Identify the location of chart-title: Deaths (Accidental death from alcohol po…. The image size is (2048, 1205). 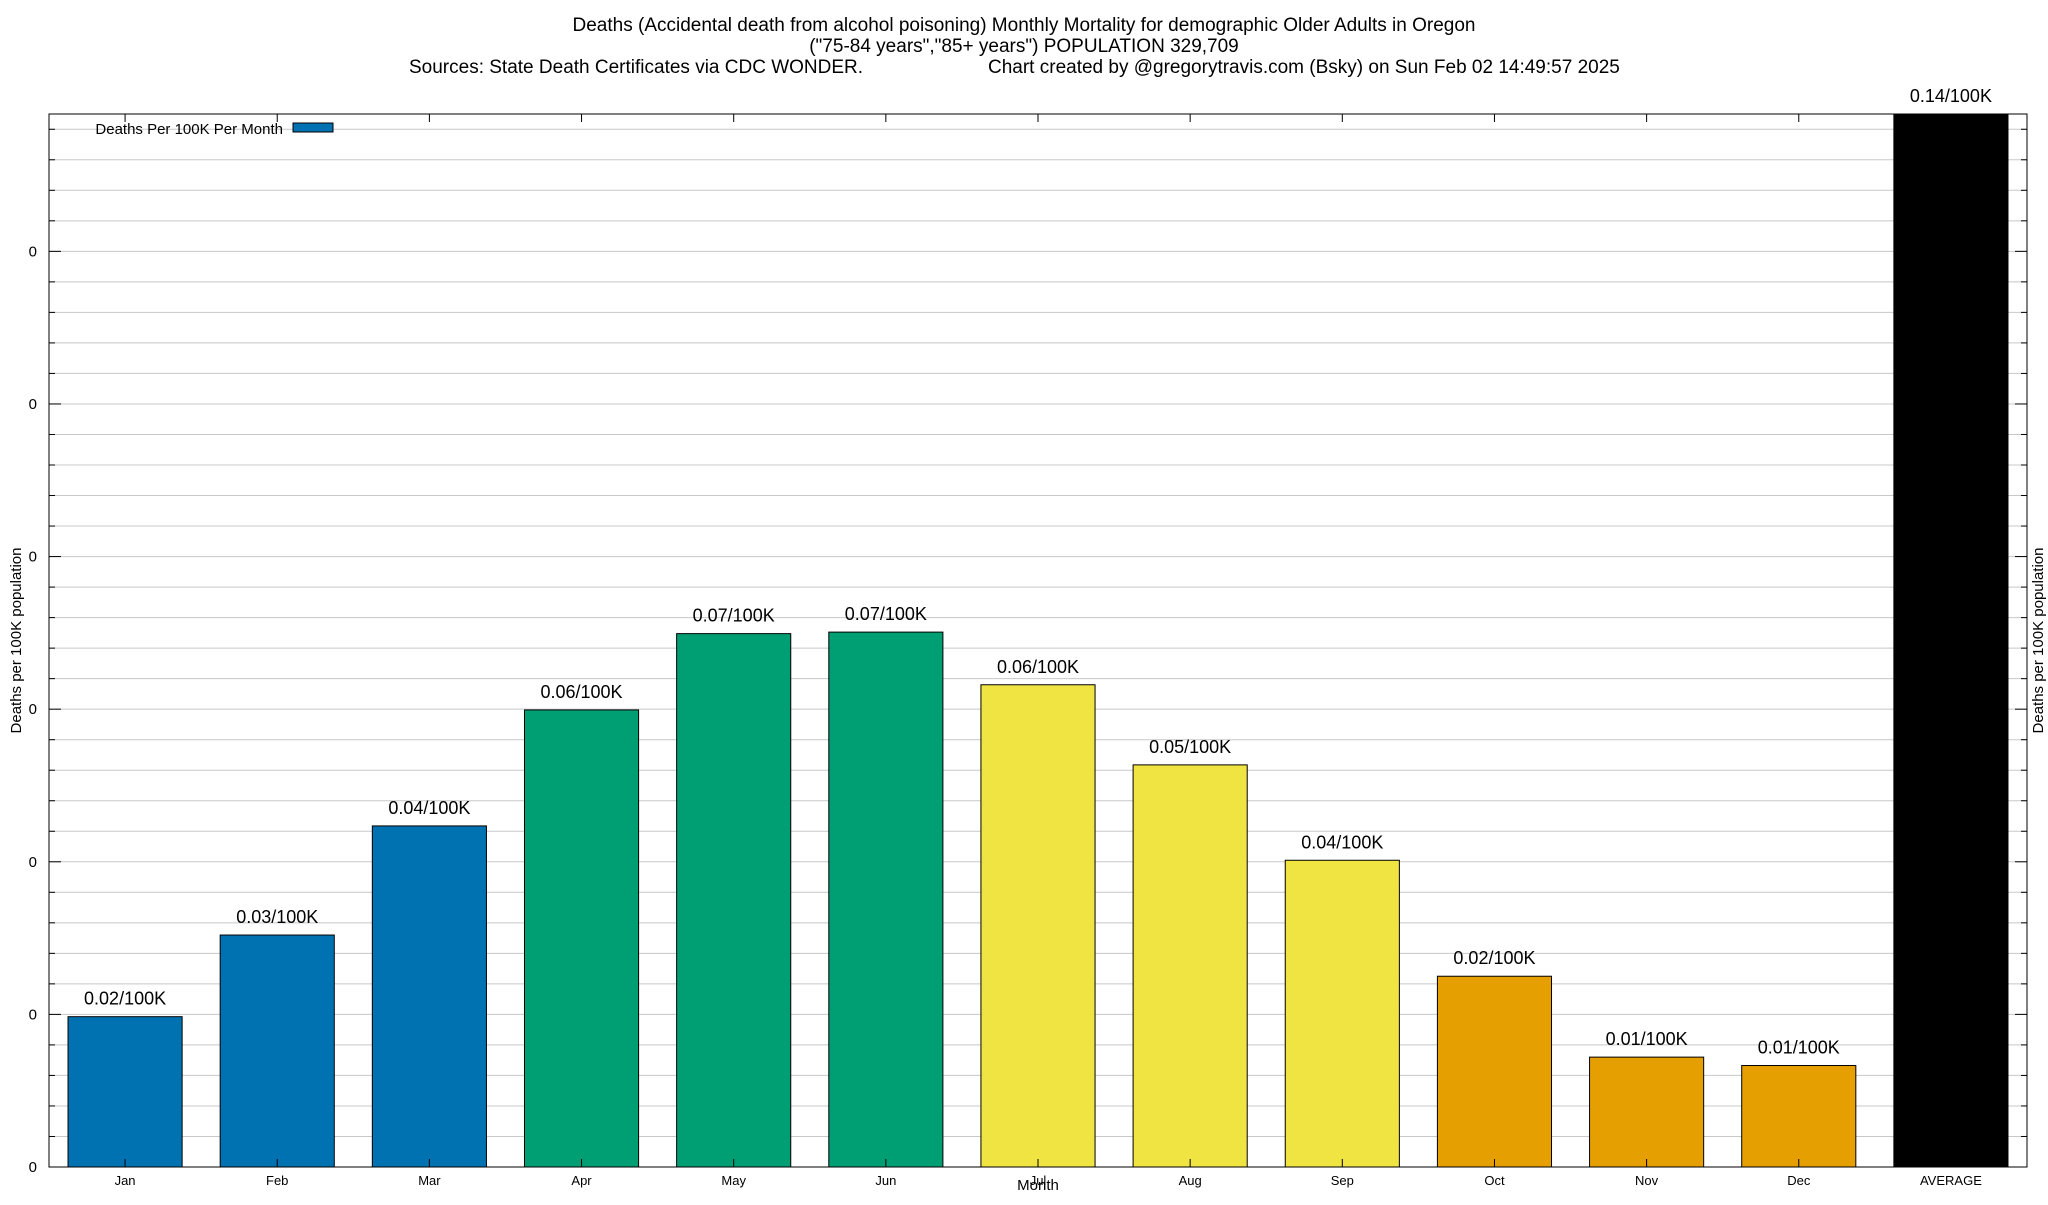
(1024, 25).